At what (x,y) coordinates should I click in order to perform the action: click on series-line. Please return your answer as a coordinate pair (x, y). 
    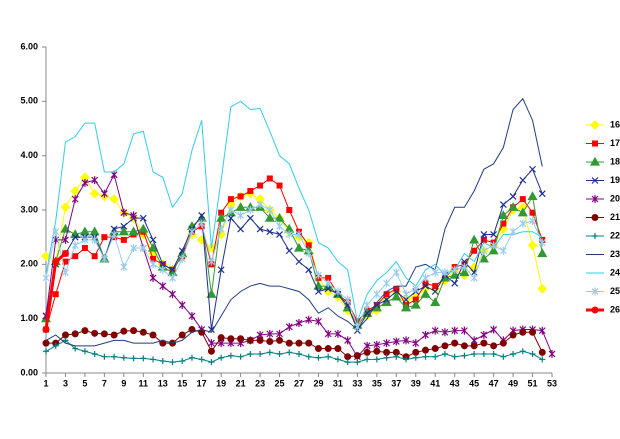
    Looking at the image, I should click on (294, 343).